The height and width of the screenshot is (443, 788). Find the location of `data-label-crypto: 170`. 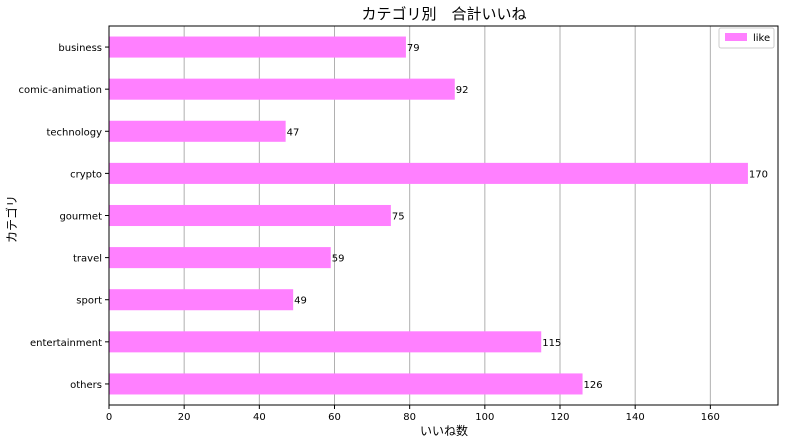

data-label-crypto: 170 is located at coordinates (758, 174).